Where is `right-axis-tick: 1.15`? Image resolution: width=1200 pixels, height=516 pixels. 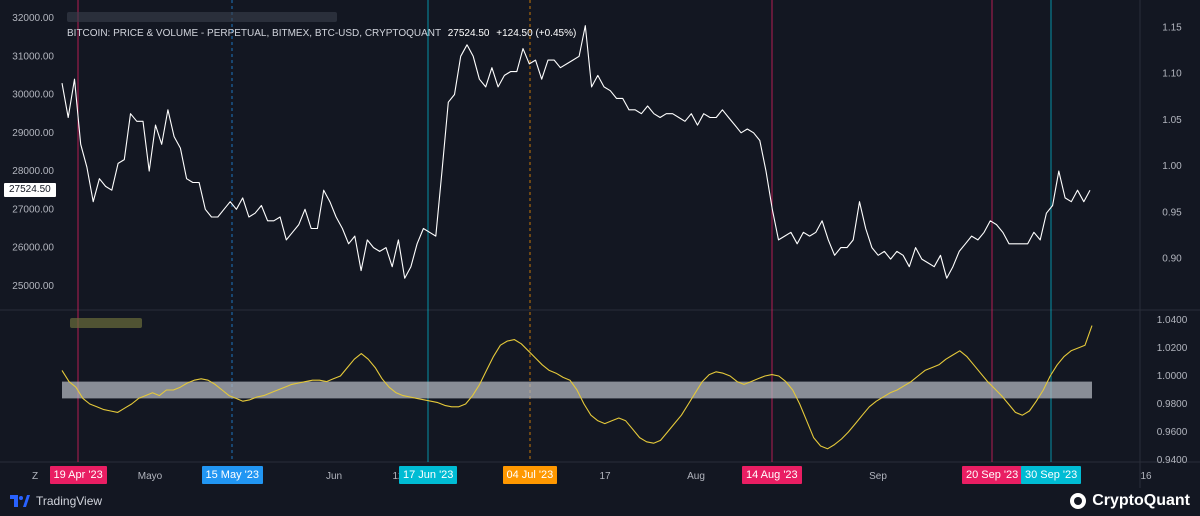
right-axis-tick: 1.15 is located at coordinates (1172, 27).